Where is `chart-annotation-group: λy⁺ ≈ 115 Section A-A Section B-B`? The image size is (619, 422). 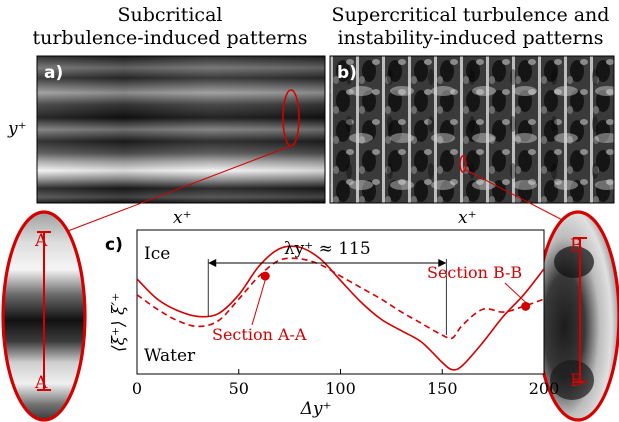
chart-annotation-group: λy⁺ ≈ 115 Section A-A Section B-B is located at coordinates (369, 291).